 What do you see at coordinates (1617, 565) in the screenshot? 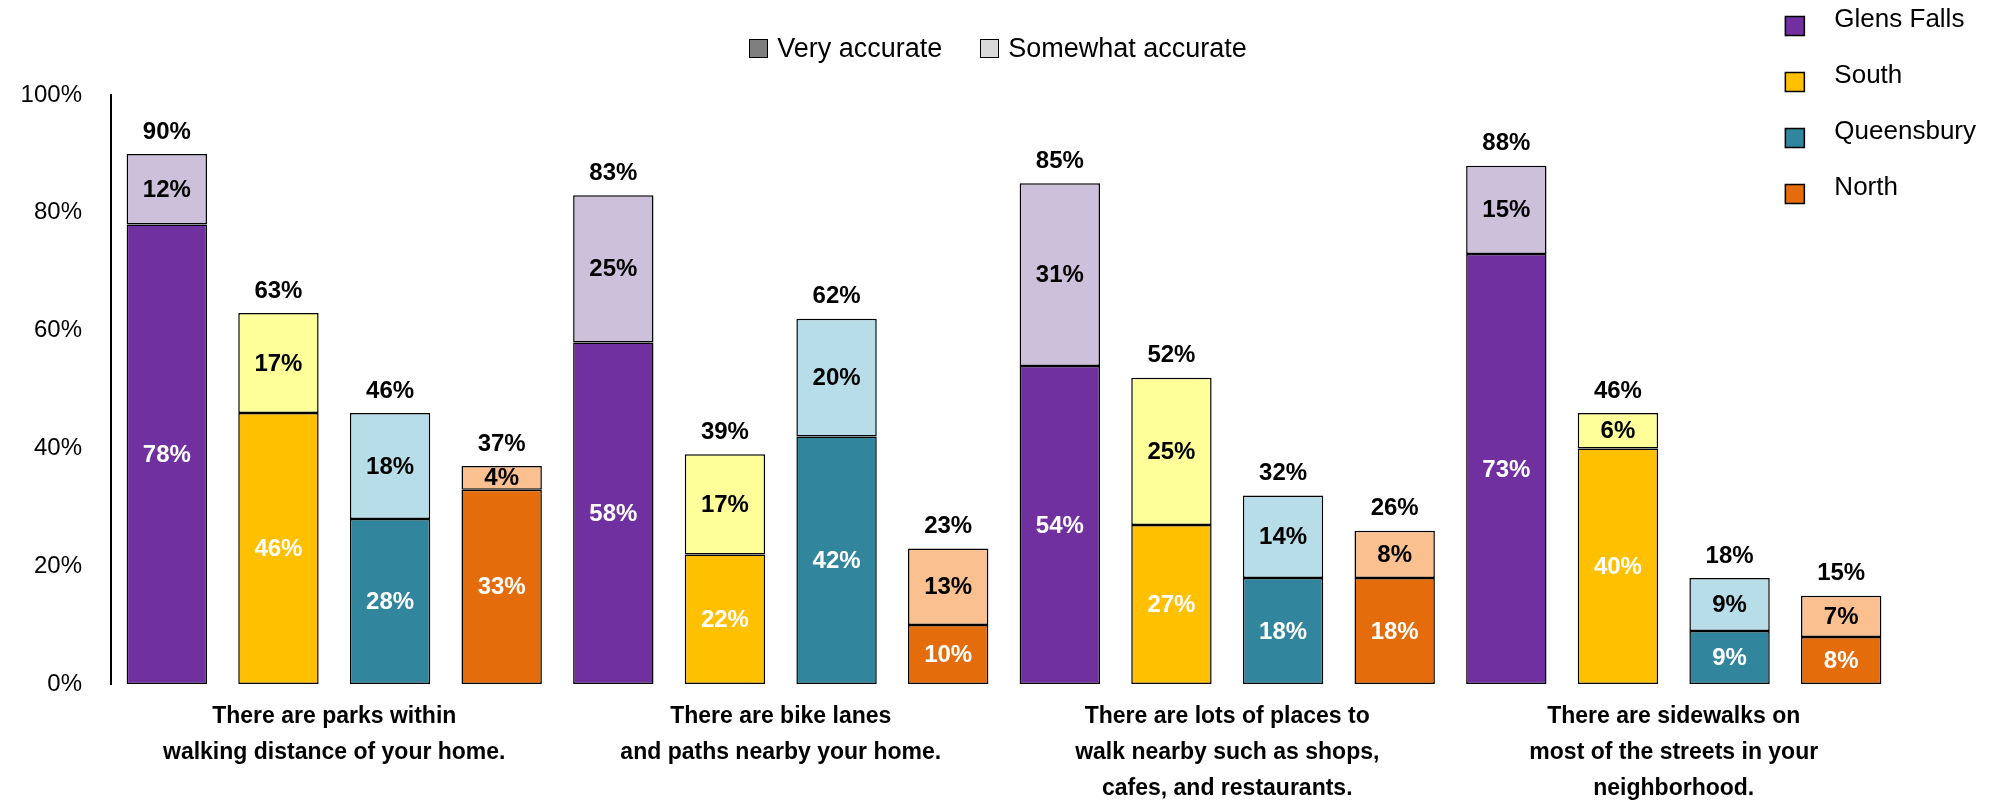
I see `data-label: 40%` at bounding box center [1617, 565].